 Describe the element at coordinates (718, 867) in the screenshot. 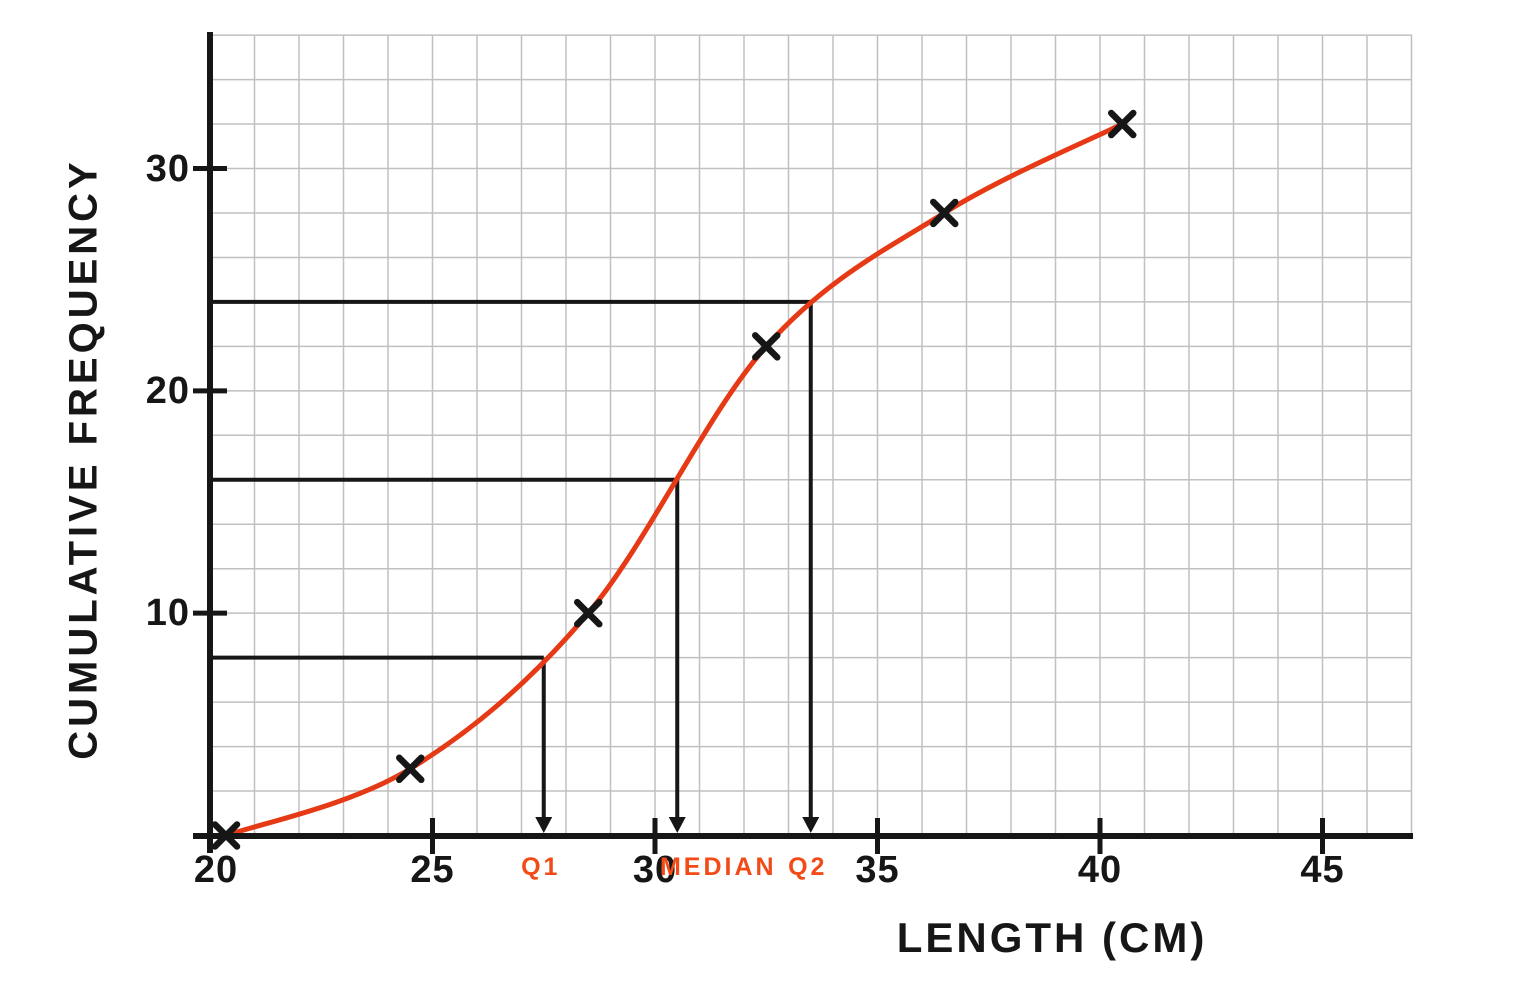

I see `annotation-label-median: MEDIAN` at that location.